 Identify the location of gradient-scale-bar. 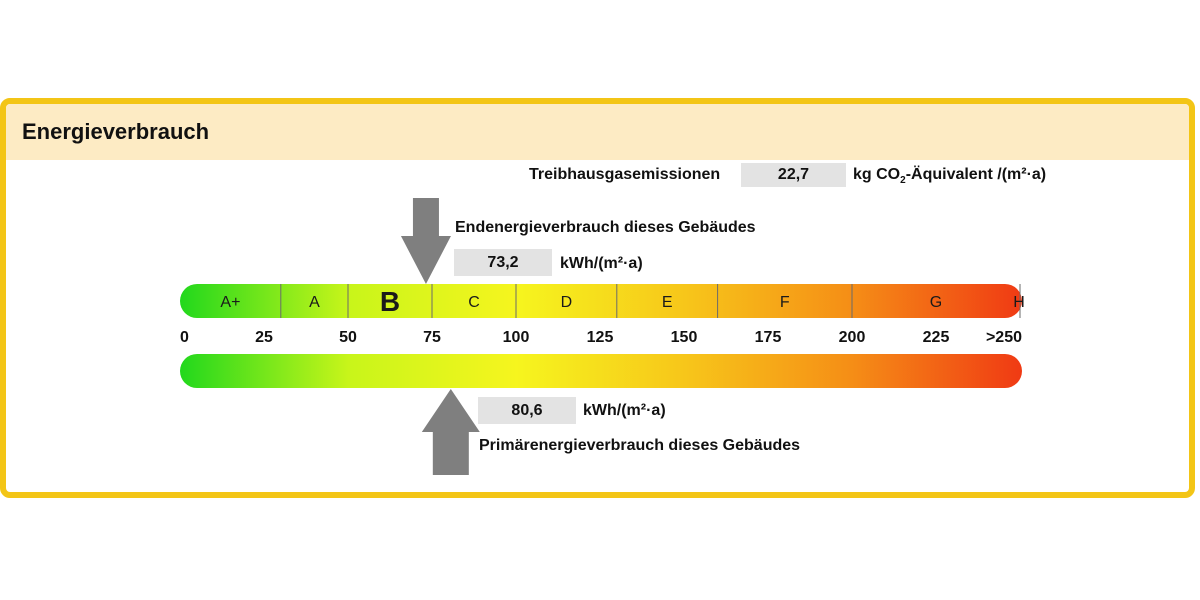
(601, 371).